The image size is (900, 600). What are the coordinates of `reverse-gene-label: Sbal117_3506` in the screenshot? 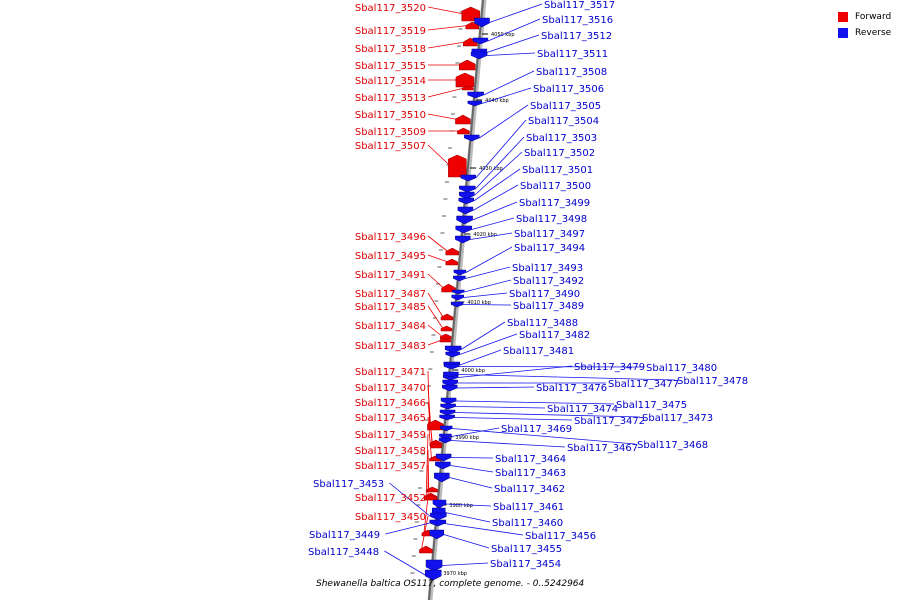 It's located at (568, 89).